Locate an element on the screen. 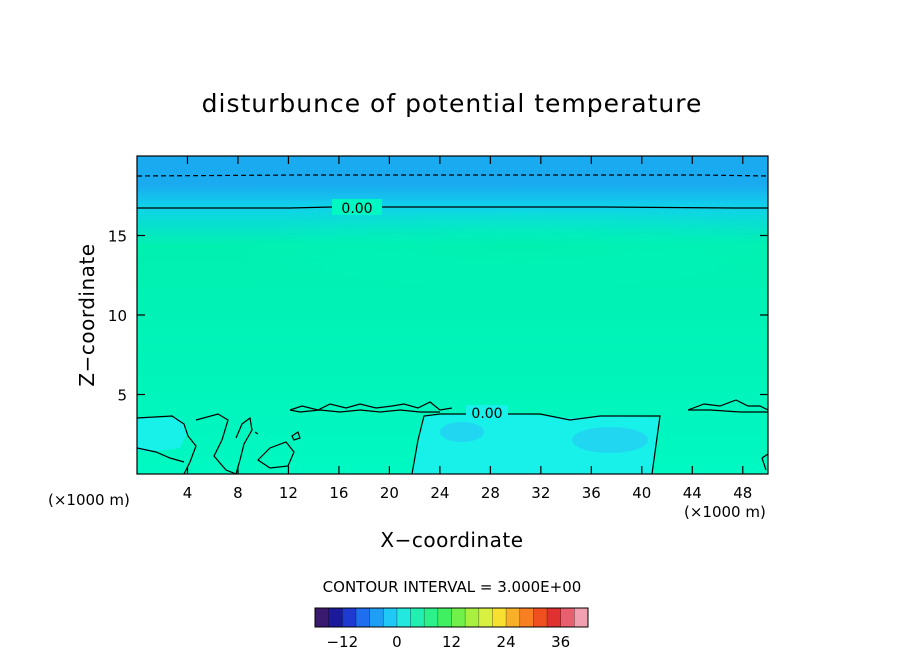 The height and width of the screenshot is (654, 904). colorbar-frame is located at coordinates (451, 617).